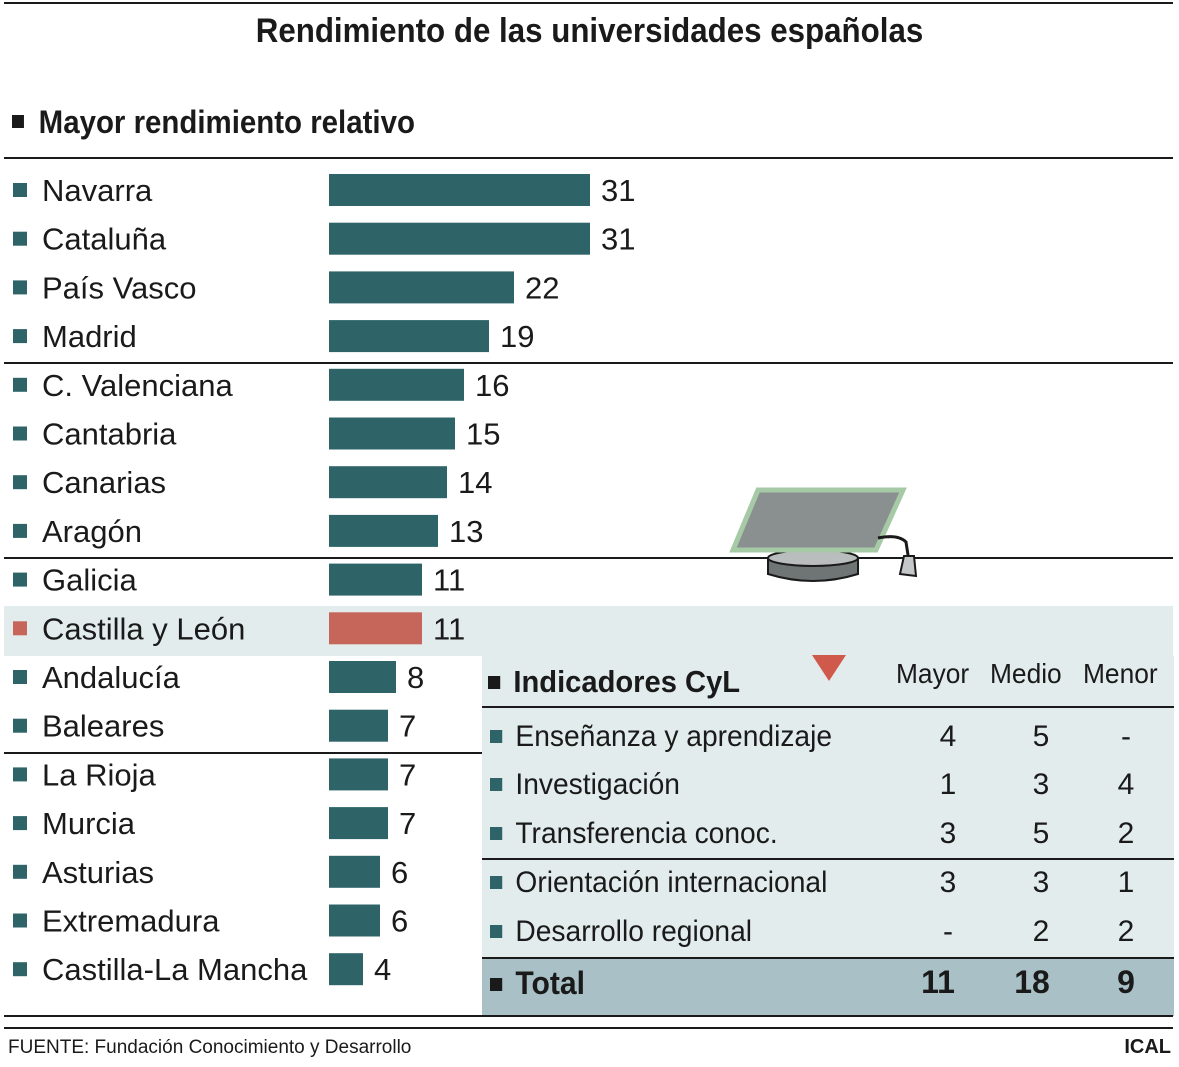 This screenshot has height=1067, width=1179. I want to click on value-label: 15, so click(483, 434).